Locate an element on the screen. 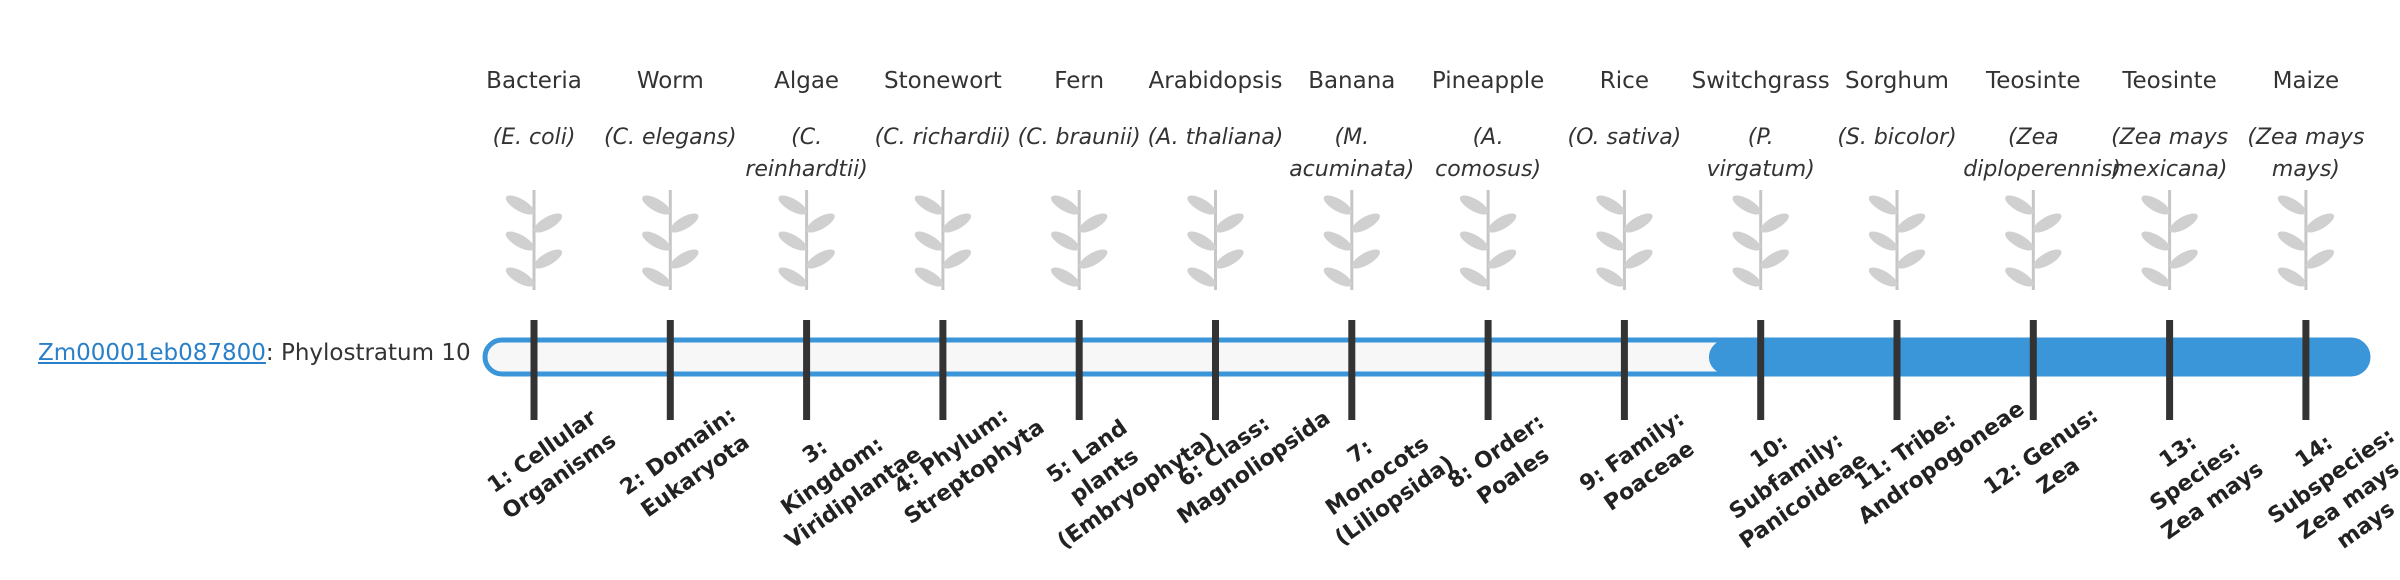  scientific-name: (P. virgatum) is located at coordinates (1760, 153).